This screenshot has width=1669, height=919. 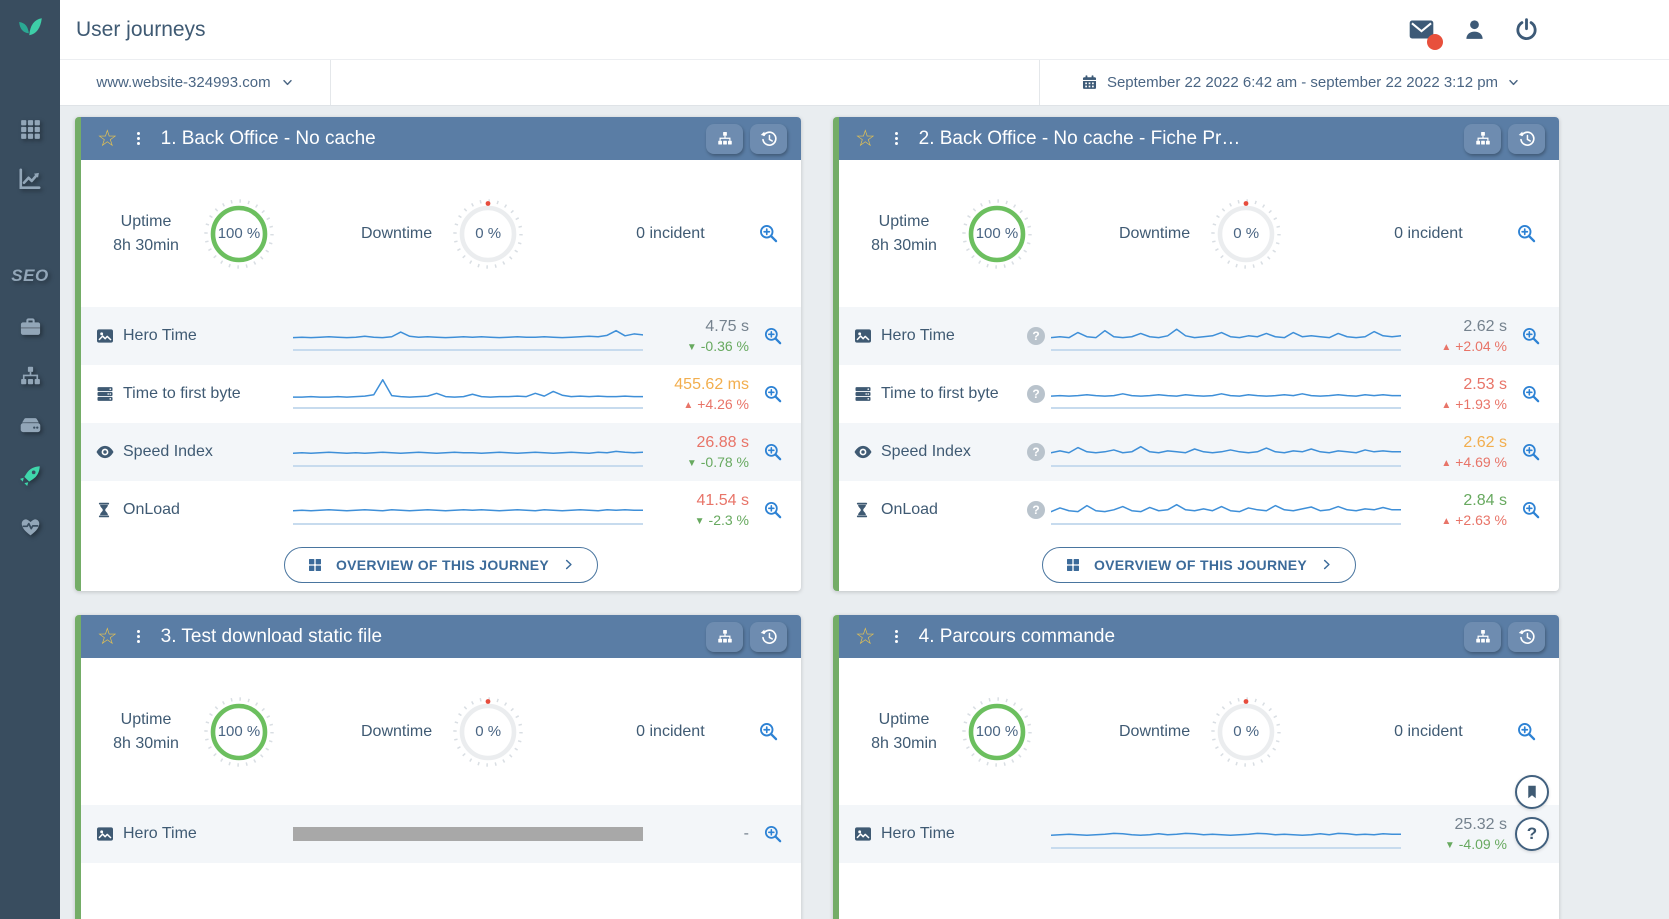 I want to click on briefcase-icon, so click(x=30, y=326).